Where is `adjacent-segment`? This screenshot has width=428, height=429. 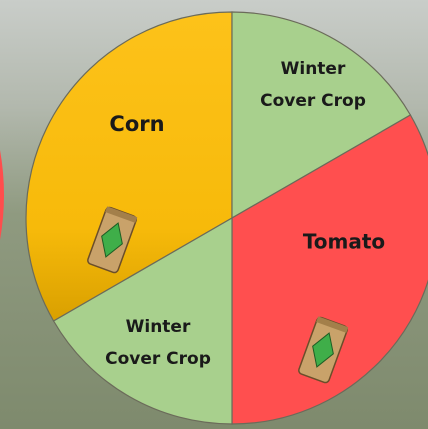
adjacent-segment is located at coordinates (2, 195).